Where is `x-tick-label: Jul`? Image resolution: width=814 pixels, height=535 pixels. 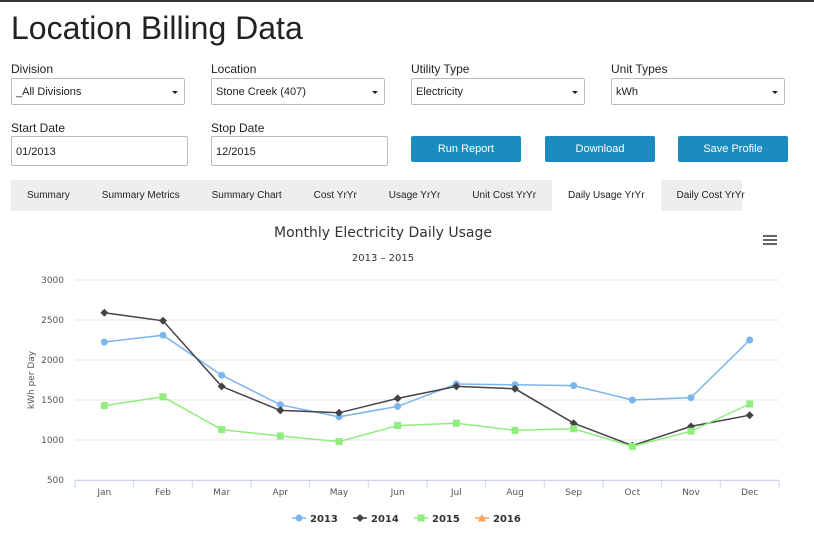
x-tick-label: Jul is located at coordinates (456, 493).